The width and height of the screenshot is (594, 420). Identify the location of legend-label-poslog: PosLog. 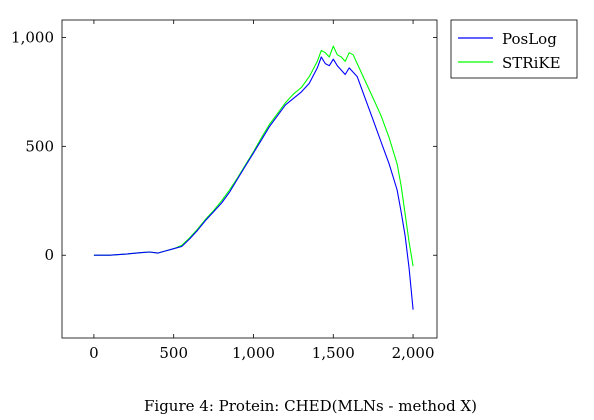
(529, 39).